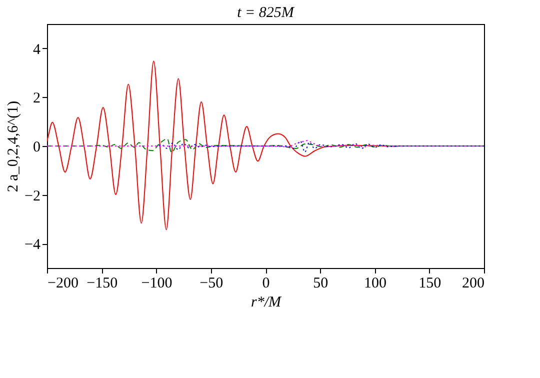  What do you see at coordinates (63, 284) in the screenshot?
I see `x-tick-label: −200` at bounding box center [63, 284].